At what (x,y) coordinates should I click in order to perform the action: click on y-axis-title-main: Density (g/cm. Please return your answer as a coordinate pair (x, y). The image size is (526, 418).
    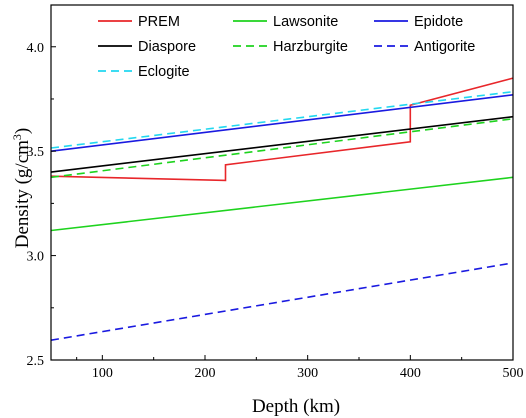
    Looking at the image, I should click on (22, 194).